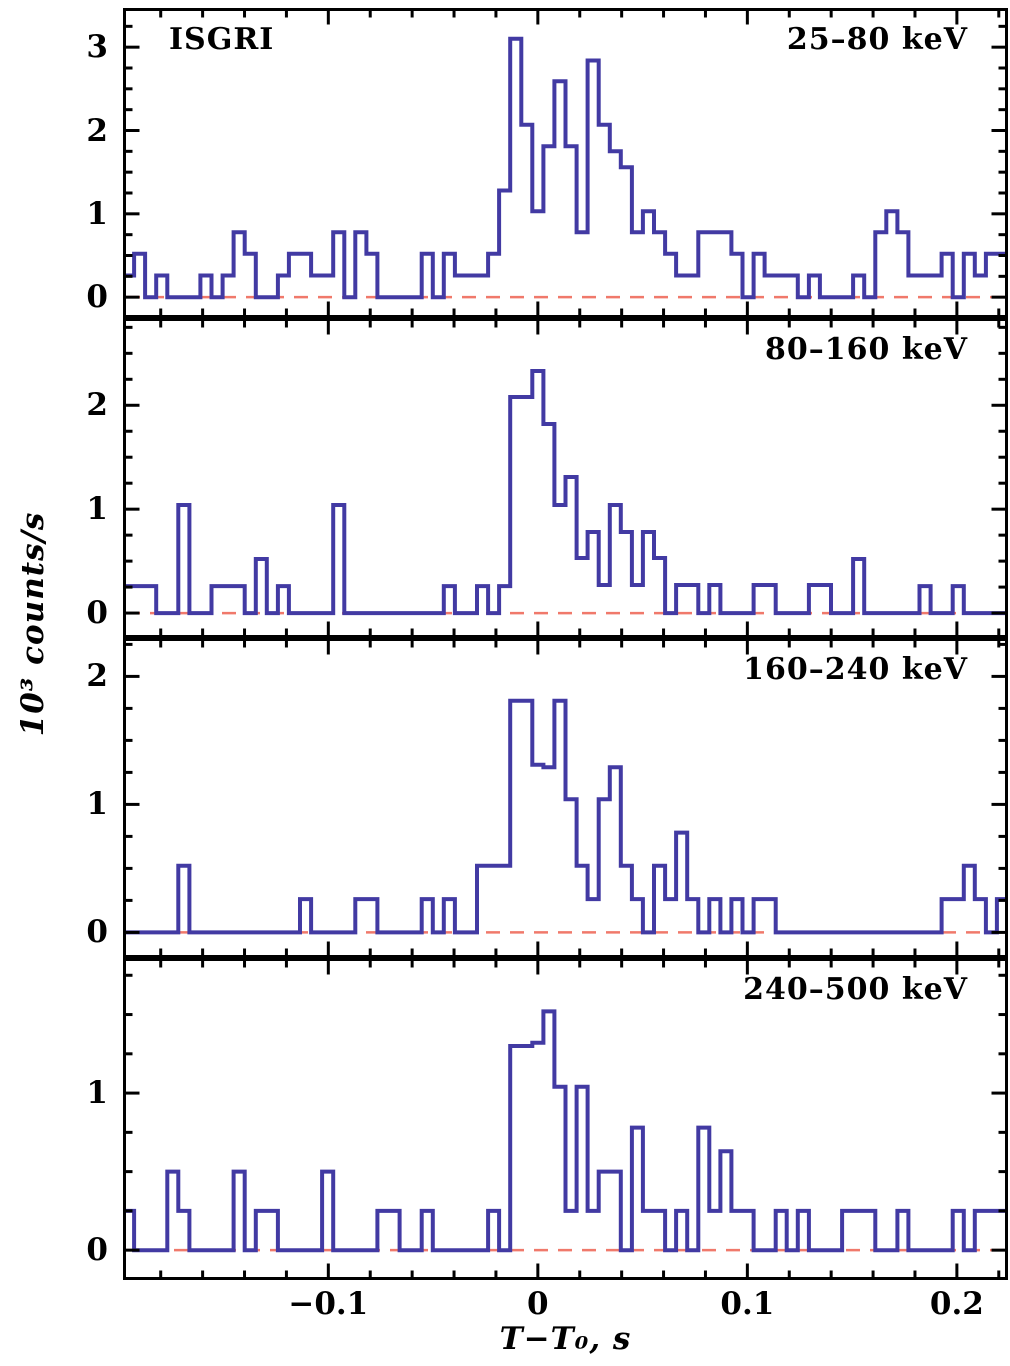 This screenshot has width=1010, height=1366. I want to click on x-axis-title: T−T₀, s, so click(565, 1339).